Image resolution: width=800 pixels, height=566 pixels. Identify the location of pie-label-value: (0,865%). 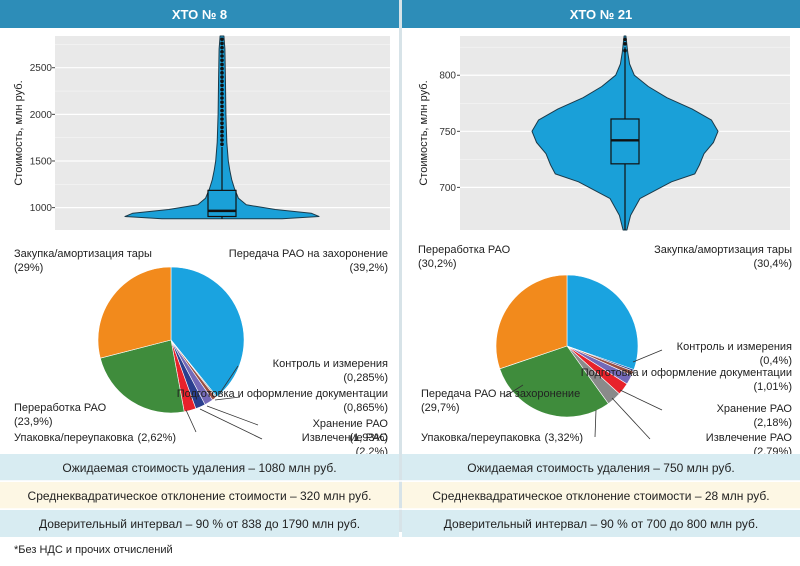
(365, 408).